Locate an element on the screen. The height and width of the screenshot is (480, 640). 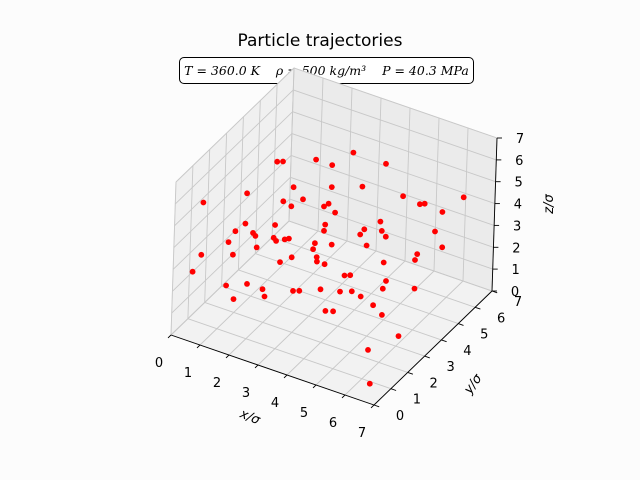
x-tick-label: 3 is located at coordinates (246, 393).